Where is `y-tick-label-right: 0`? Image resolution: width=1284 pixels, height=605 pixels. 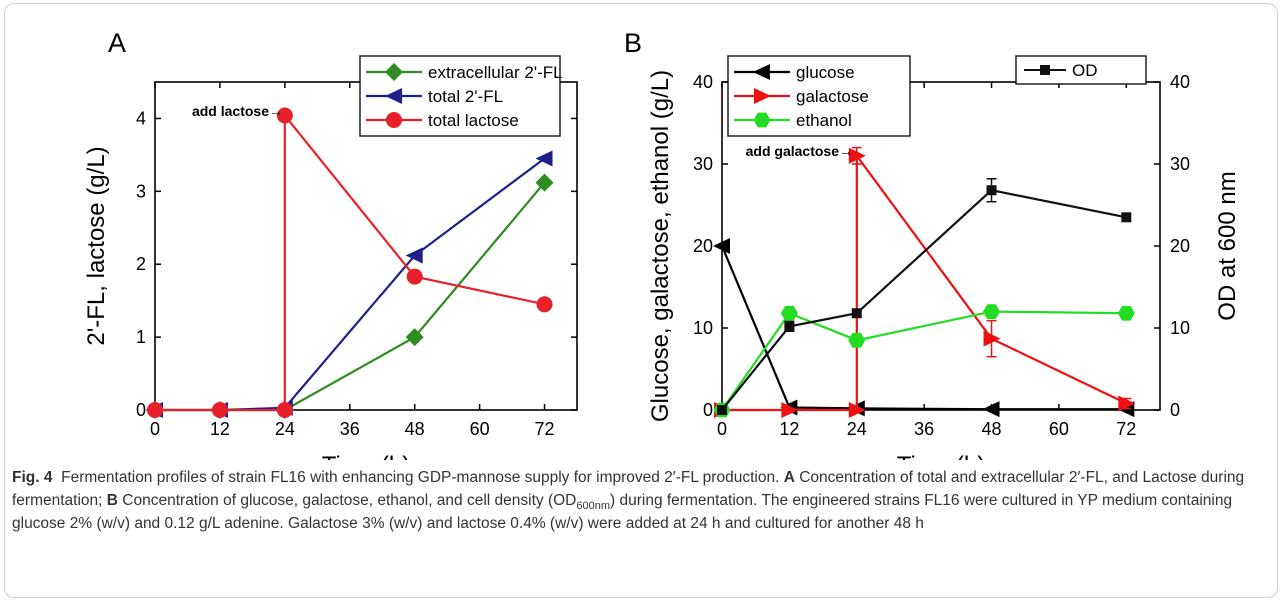
y-tick-label-right: 0 is located at coordinates (1175, 410).